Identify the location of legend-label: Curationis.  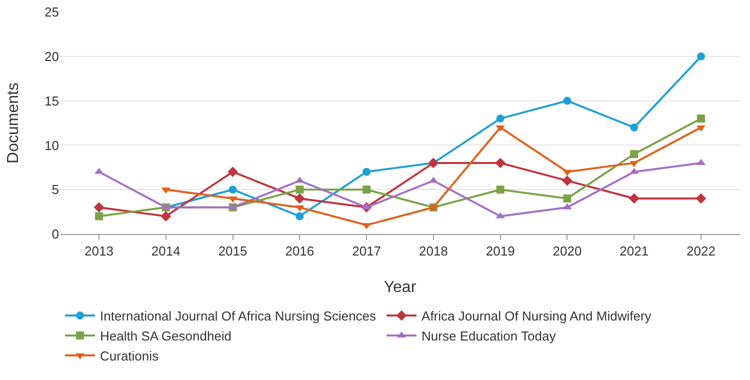
(130, 356).